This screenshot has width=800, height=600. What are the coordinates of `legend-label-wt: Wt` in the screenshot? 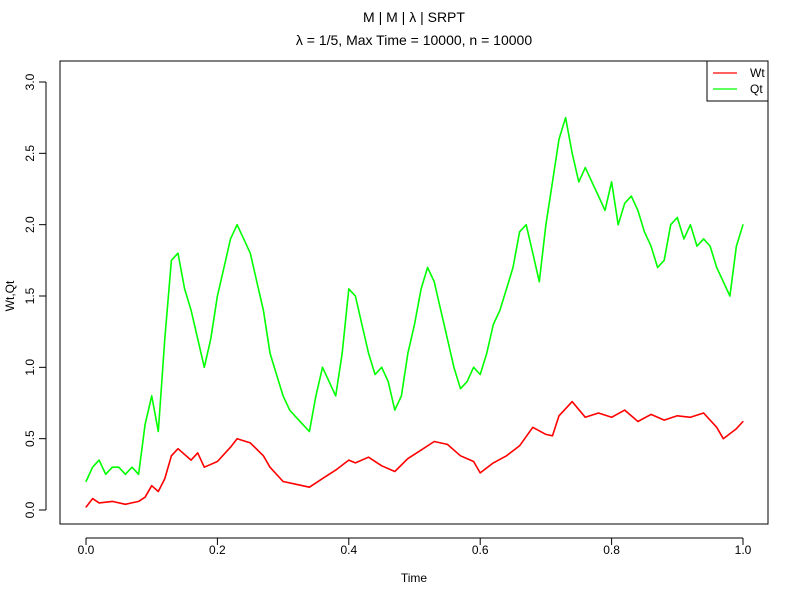 It's located at (757, 73).